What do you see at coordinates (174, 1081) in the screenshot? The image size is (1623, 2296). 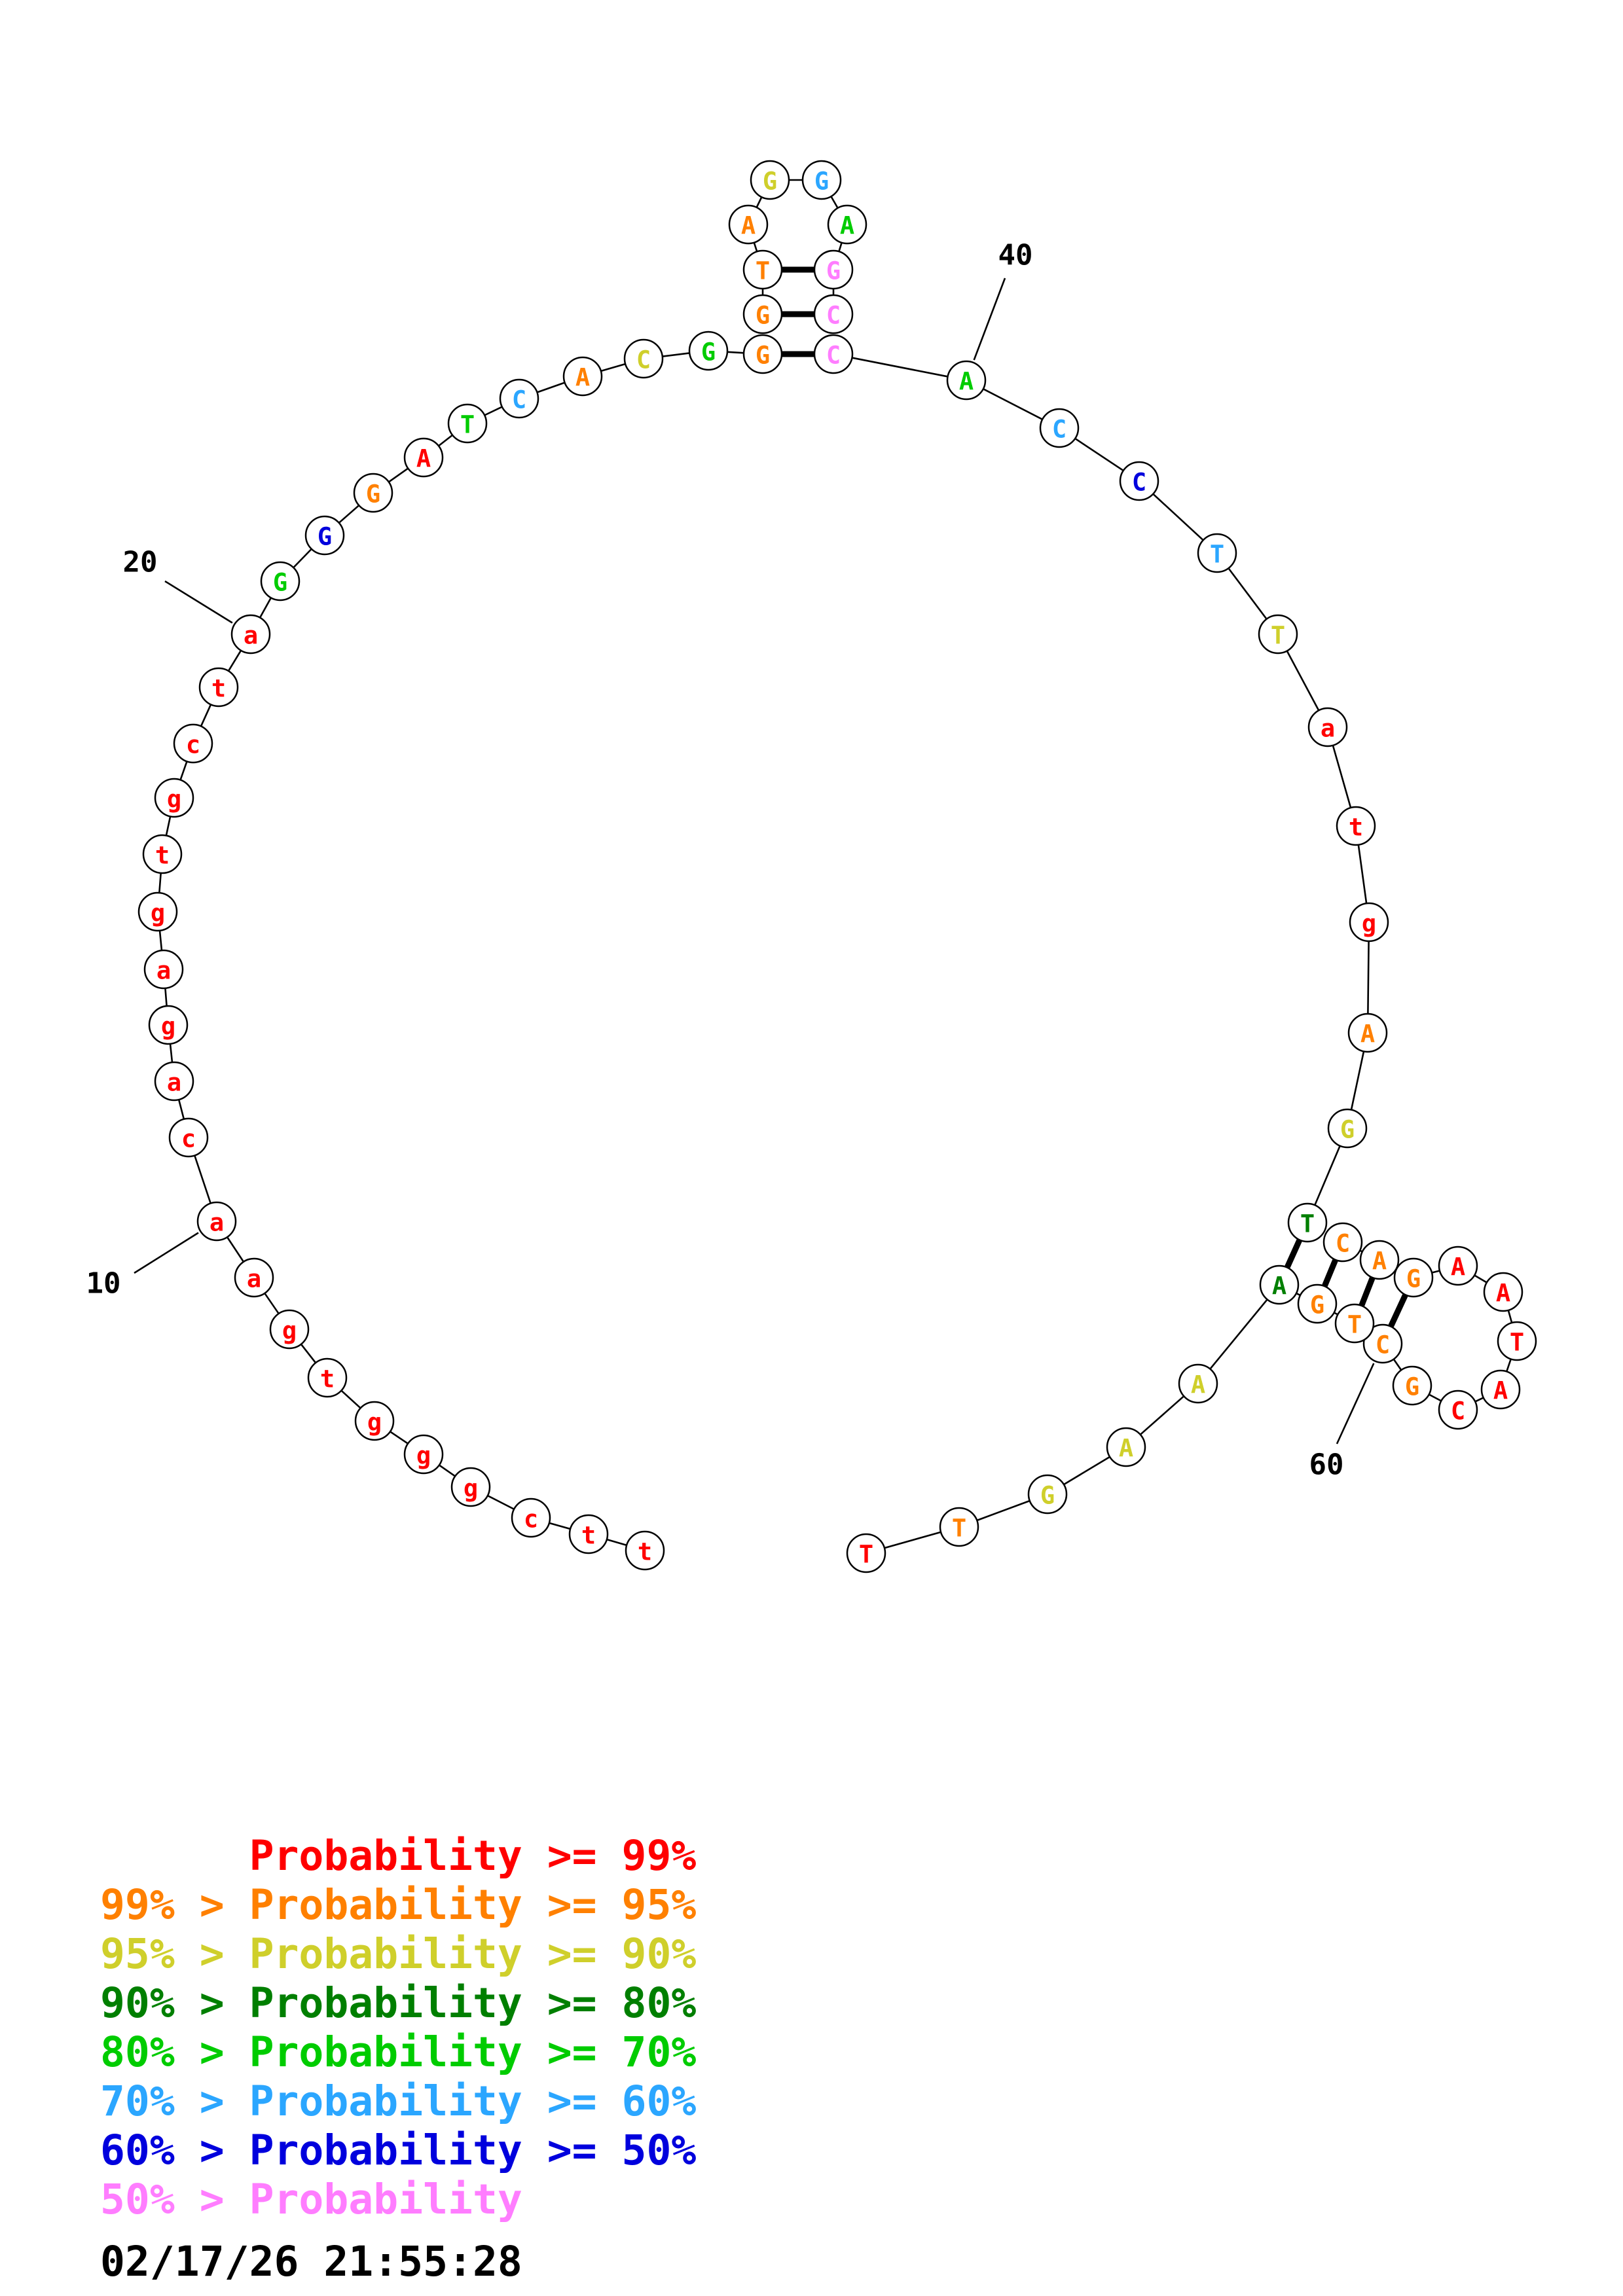 I see `nucleotide: a` at bounding box center [174, 1081].